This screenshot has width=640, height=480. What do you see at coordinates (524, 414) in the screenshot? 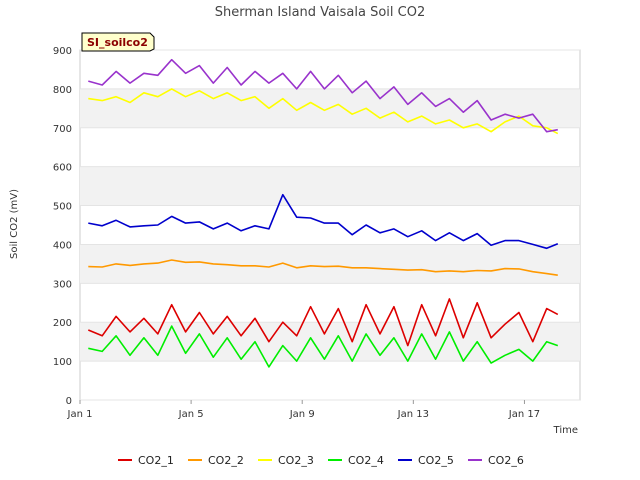
I see `x-tick-label: Jan 17` at bounding box center [524, 414].